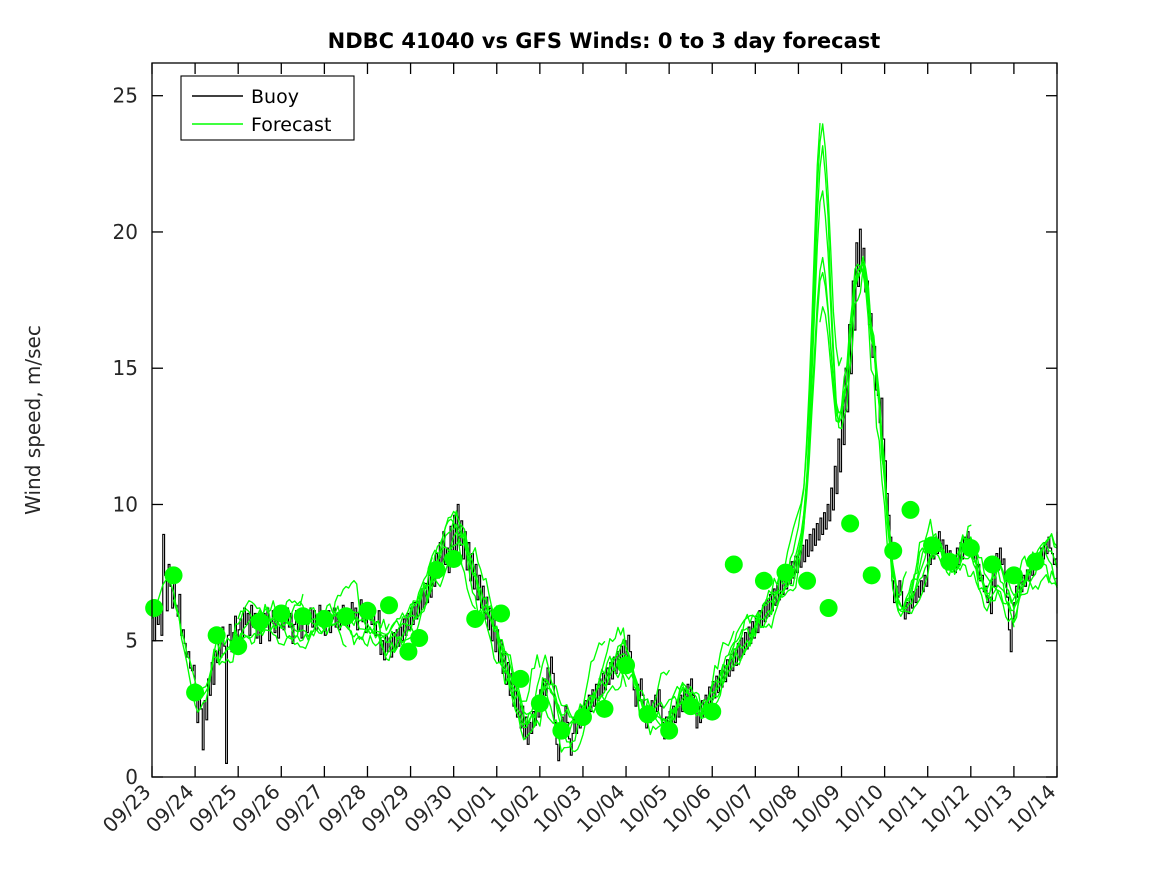  Describe the element at coordinates (299, 809) in the screenshot. I see `x-tick-label: 09/27` at that location.